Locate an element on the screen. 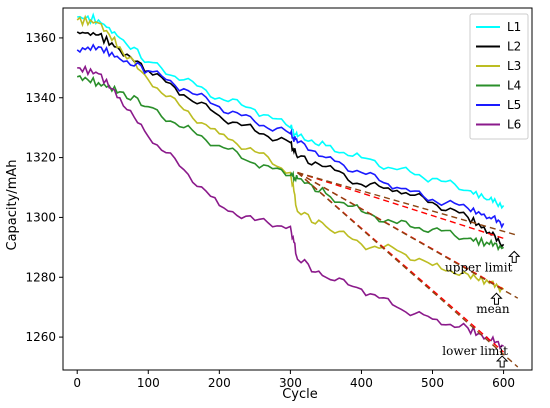 This screenshot has width=550, height=408. legend: L1 L2 L3 L4 L5 L6 is located at coordinates (499, 76).